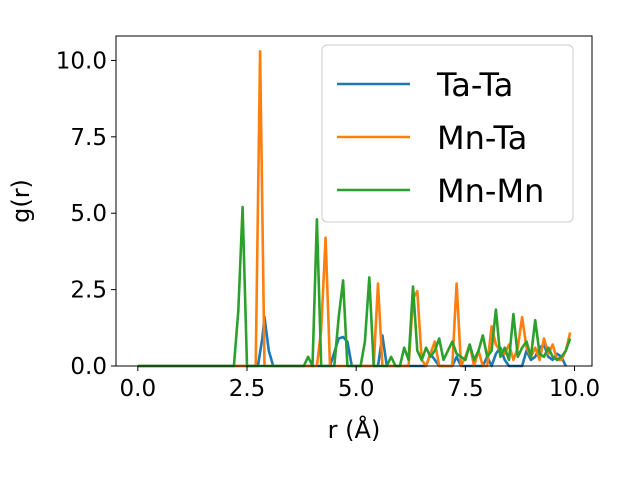 Image resolution: width=640 pixels, height=480 pixels. I want to click on legend-label: Mn-Mn, so click(490, 191).